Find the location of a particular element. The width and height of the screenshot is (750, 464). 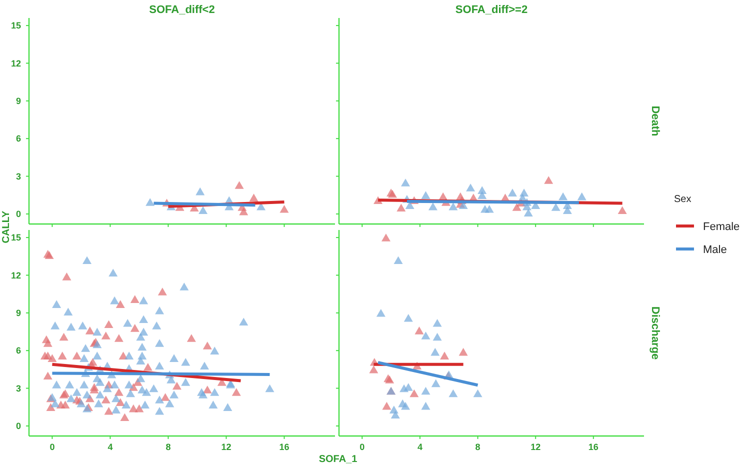

legend-label: Male is located at coordinates (715, 250).